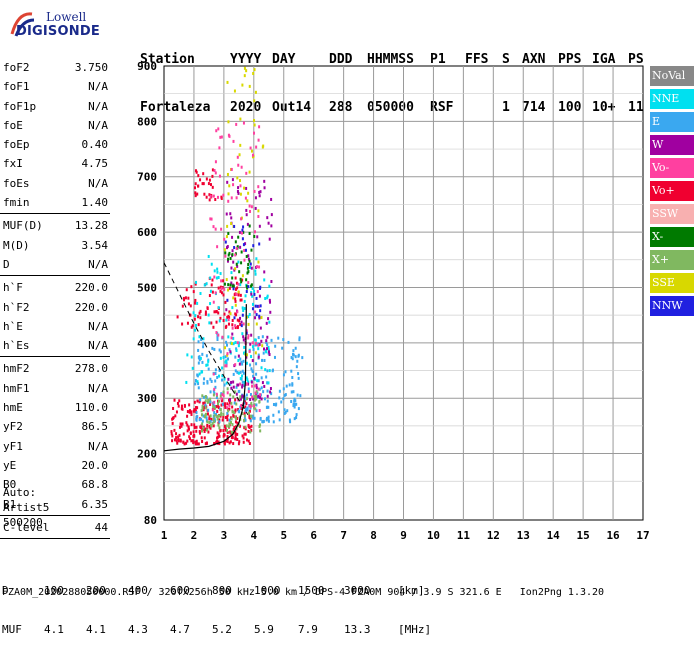 The image size is (700, 649). What do you see at coordinates (308, 629) in the screenshot?
I see `table-cell: 7.9` at bounding box center [308, 629].